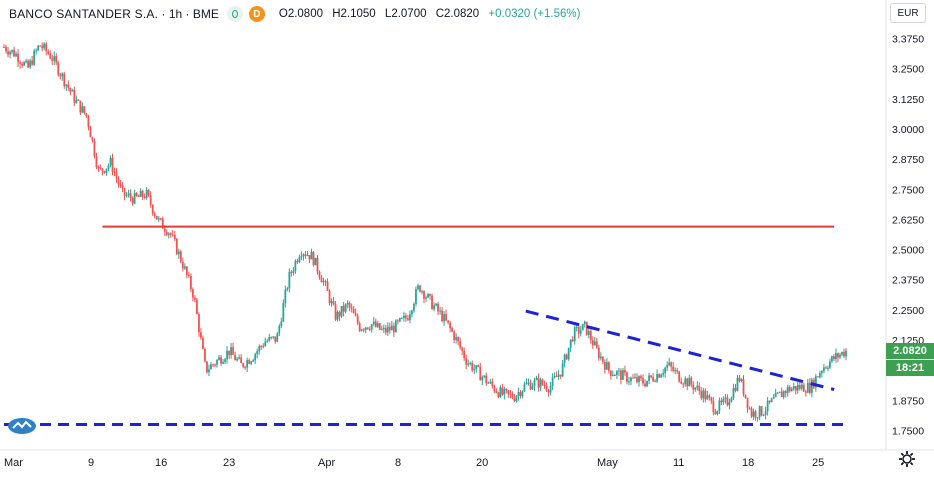 The width and height of the screenshot is (934, 479). I want to click on currency-button: EUR, so click(908, 13).